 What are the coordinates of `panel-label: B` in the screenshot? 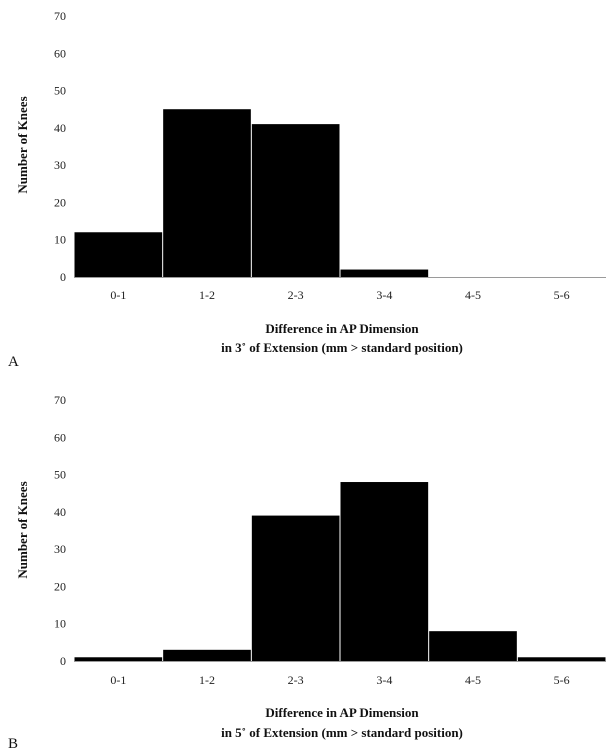 It's located at (13, 744).